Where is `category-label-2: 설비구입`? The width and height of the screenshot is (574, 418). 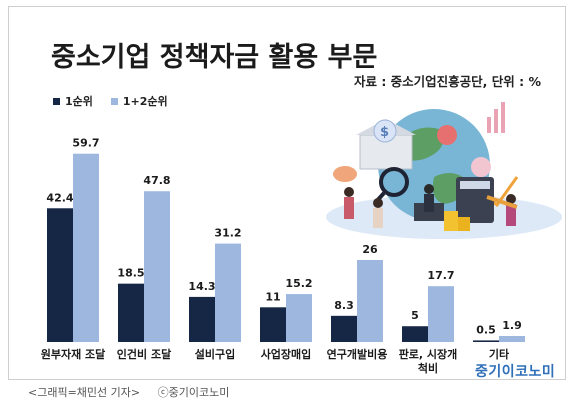 category-label-2: 설비구입 is located at coordinates (215, 354).